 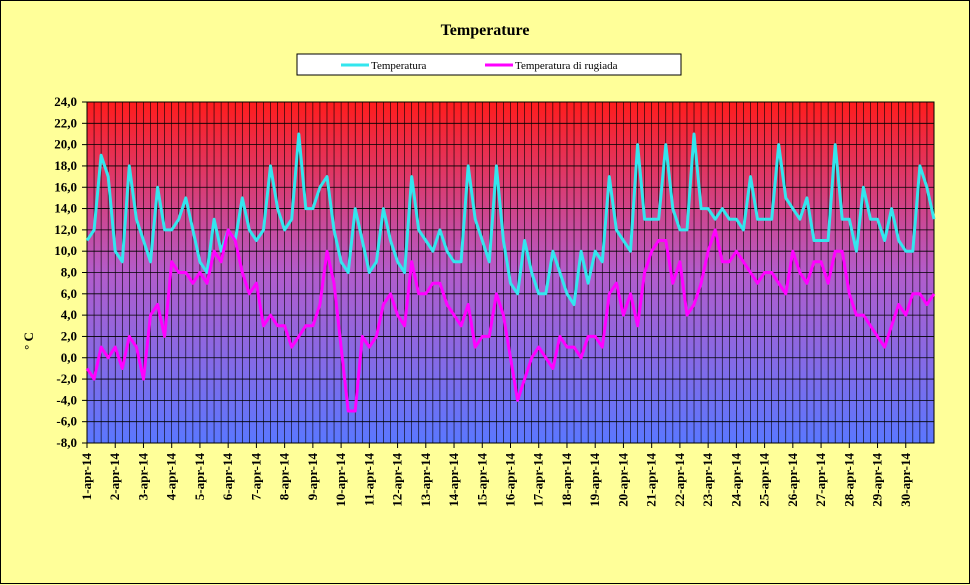 What do you see at coordinates (142, 477) in the screenshot?
I see `x-tick-label: 3-apr-14` at bounding box center [142, 477].